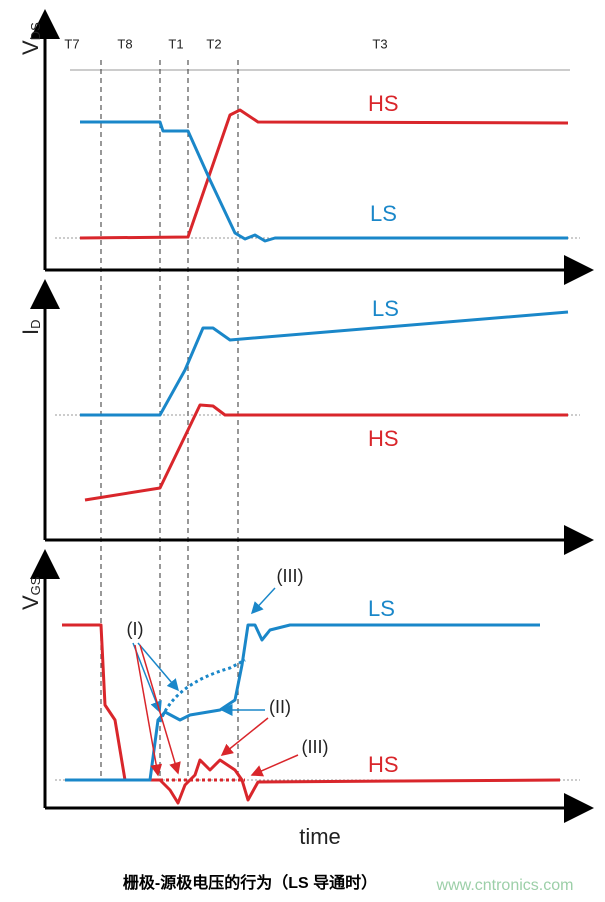  I want to click on axis-label: ID, so click(31, 327).